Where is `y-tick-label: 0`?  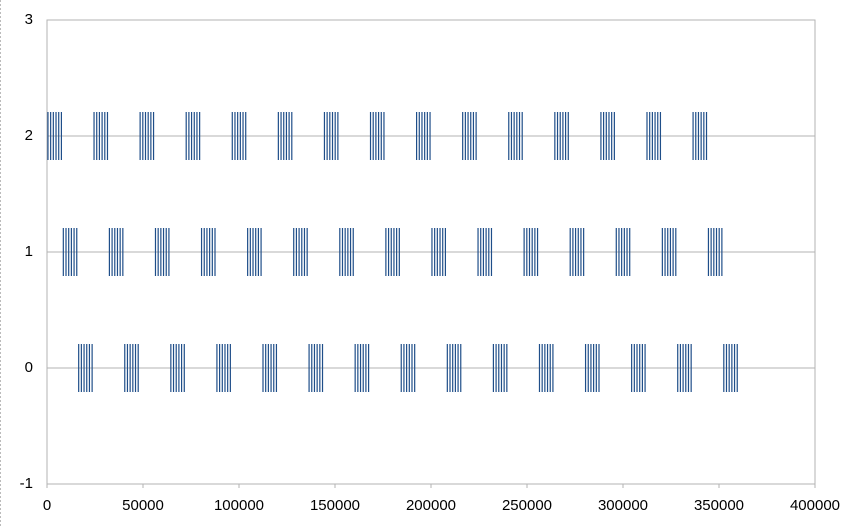
y-tick-label: 0 is located at coordinates (29, 367).